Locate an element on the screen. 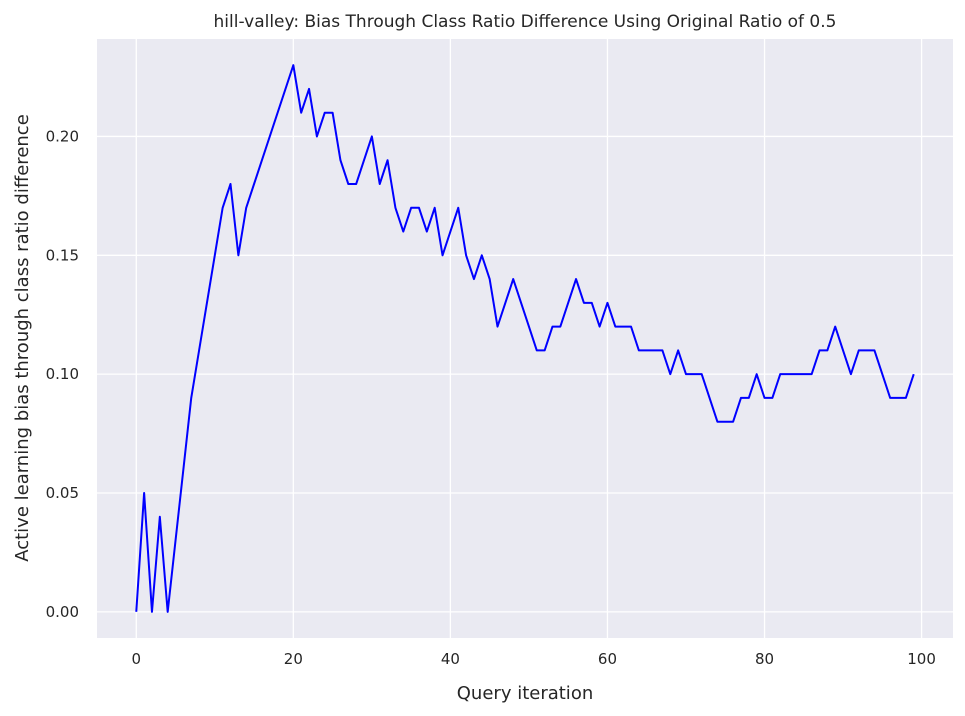 This screenshot has width=965, height=716. y-tick-label: 0.10 is located at coordinates (62, 374).